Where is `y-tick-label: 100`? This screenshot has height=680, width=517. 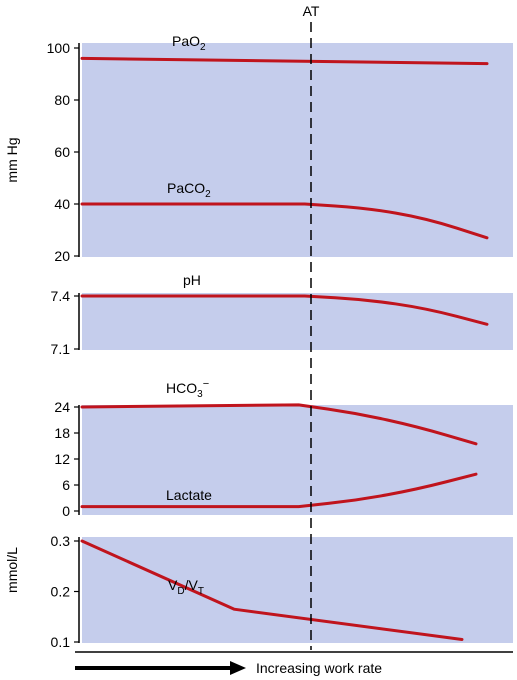 y-tick-label: 100 is located at coordinates (59, 48).